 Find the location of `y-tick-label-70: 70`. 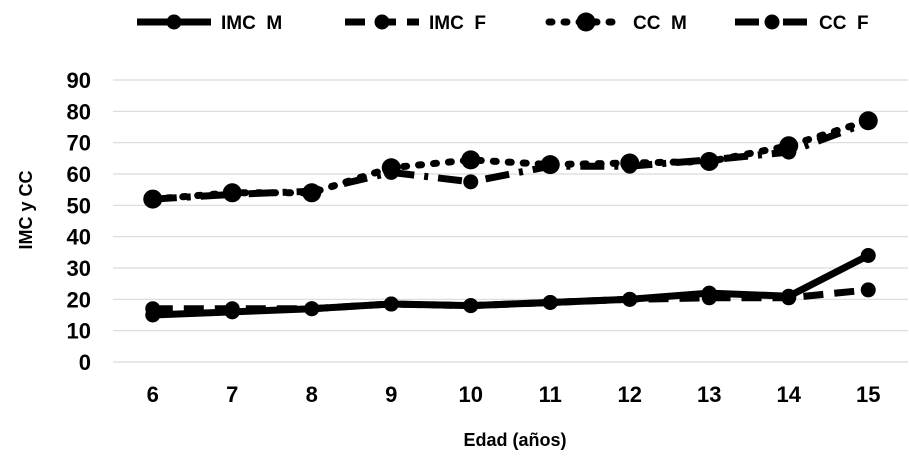

y-tick-label-70: 70 is located at coordinates (79, 143).